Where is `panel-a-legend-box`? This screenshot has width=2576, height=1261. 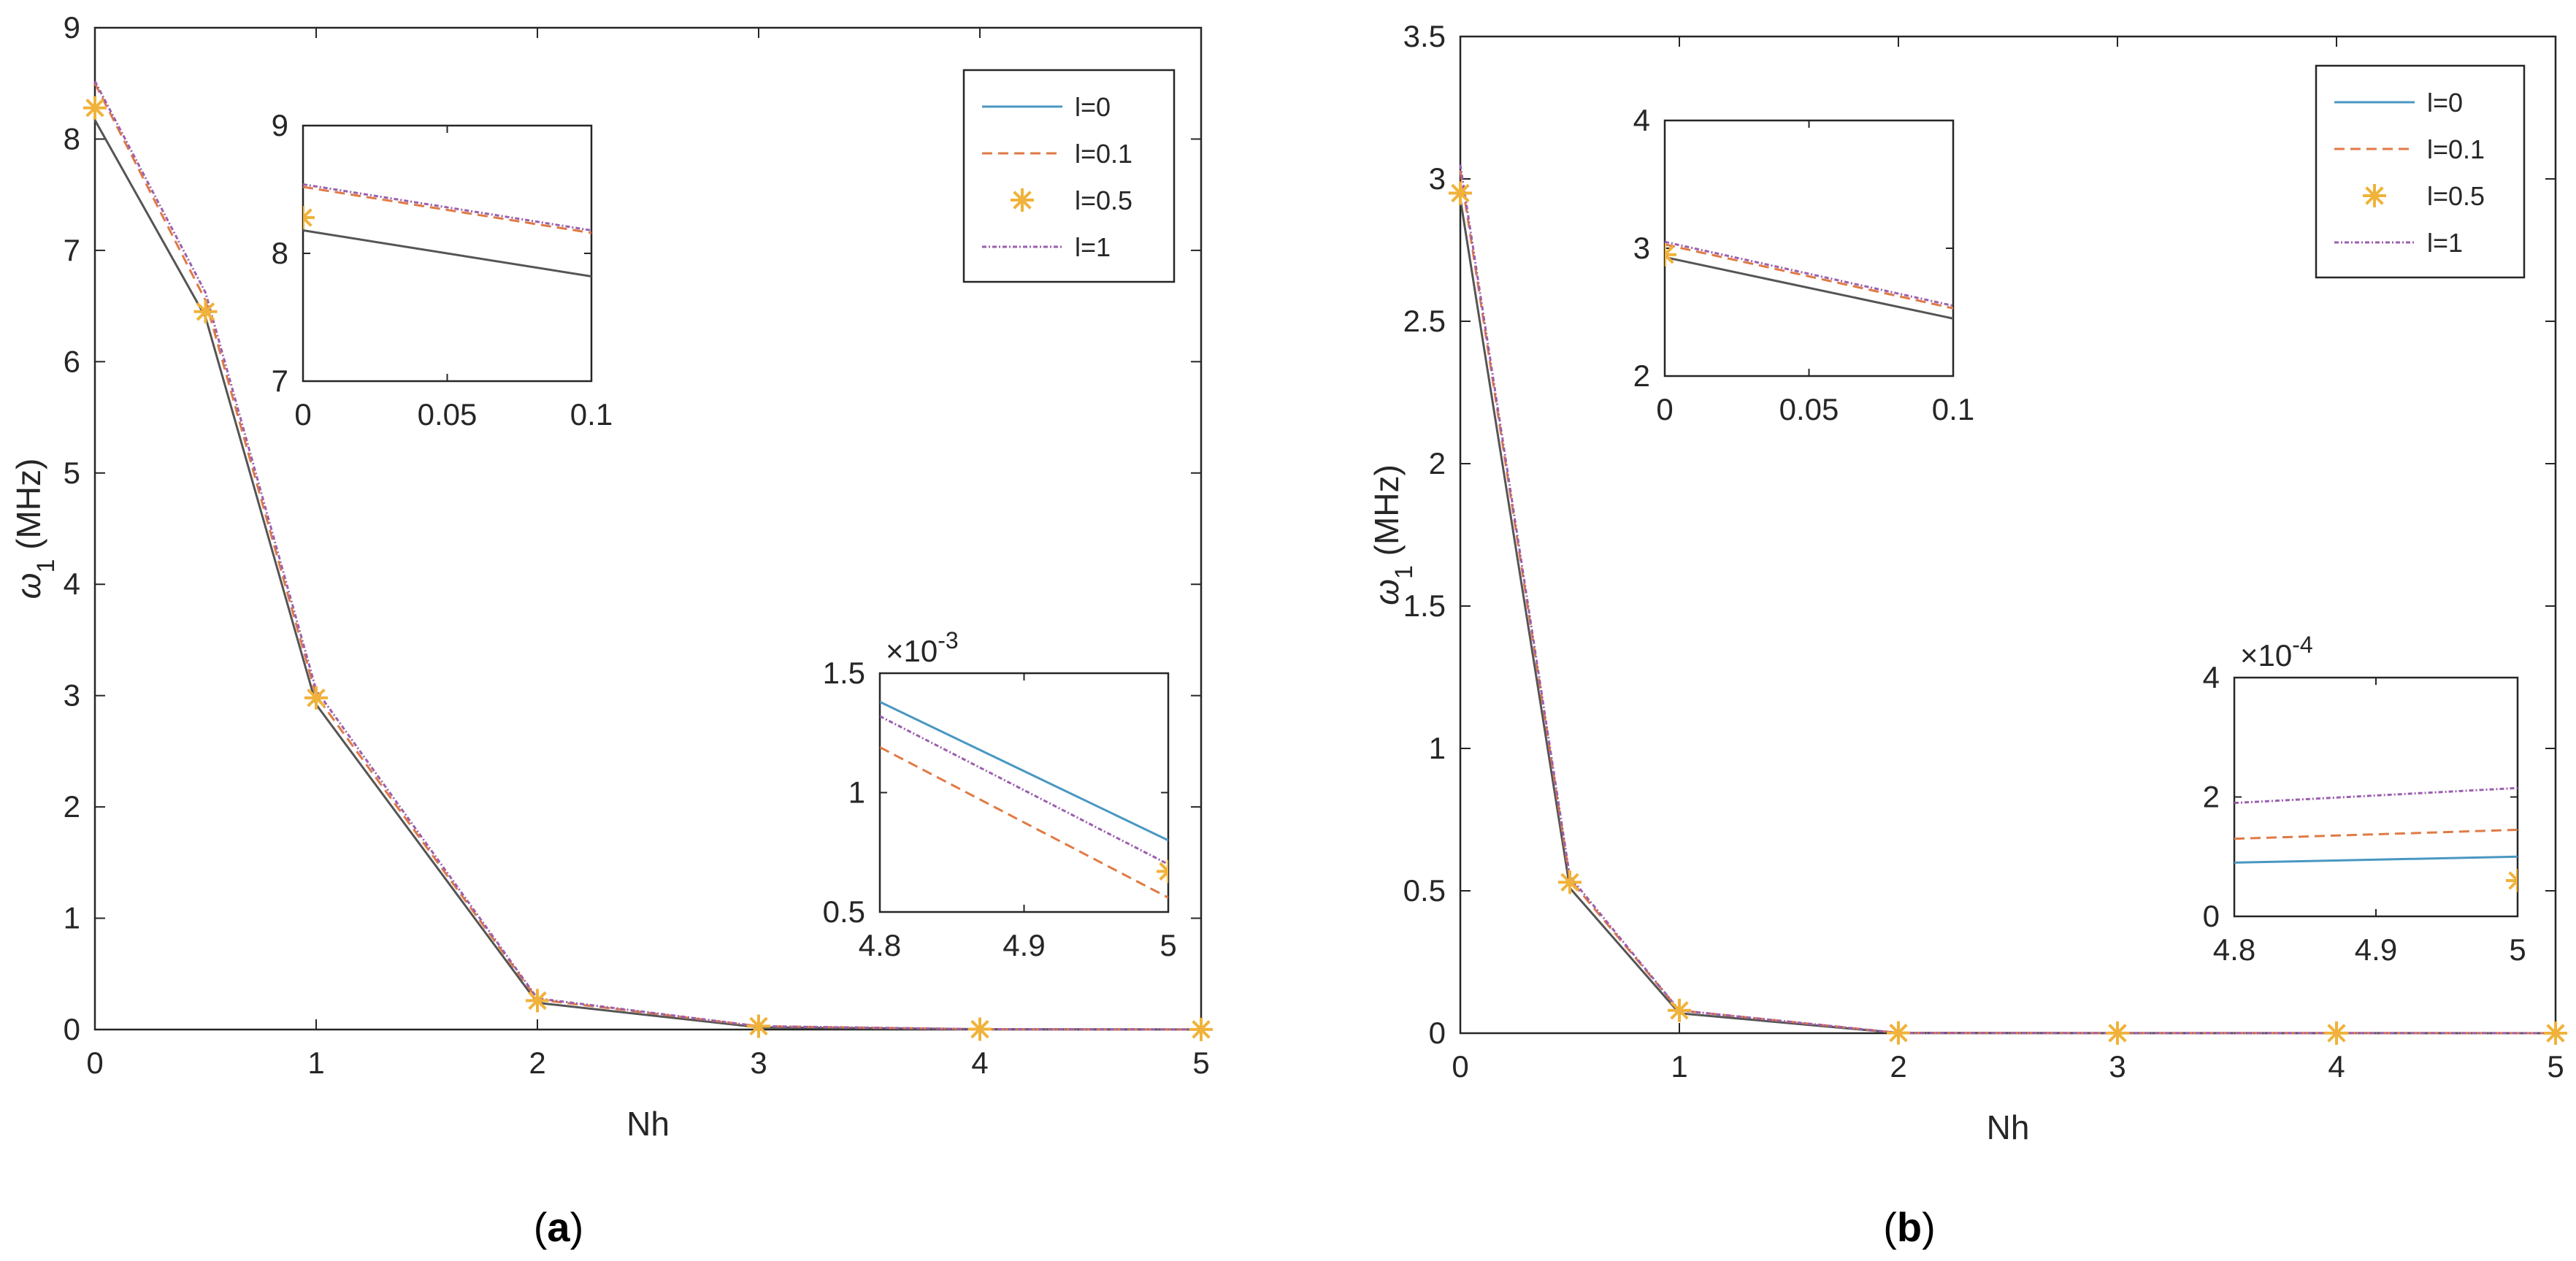 panel-a-legend-box is located at coordinates (1069, 176).